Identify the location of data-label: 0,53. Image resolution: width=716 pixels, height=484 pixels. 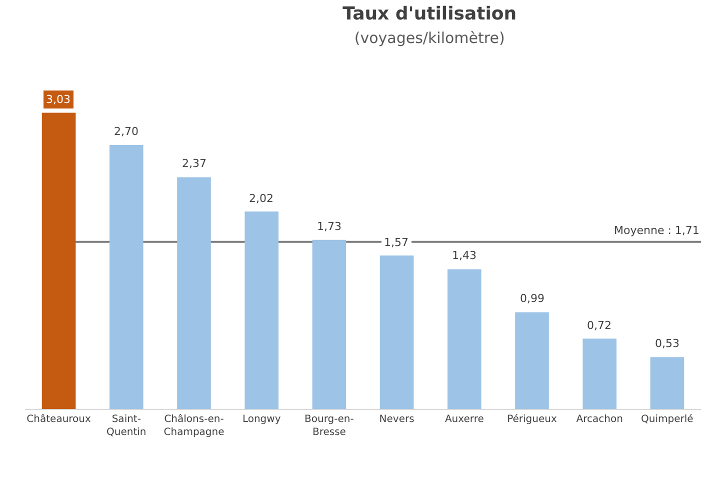
(667, 343).